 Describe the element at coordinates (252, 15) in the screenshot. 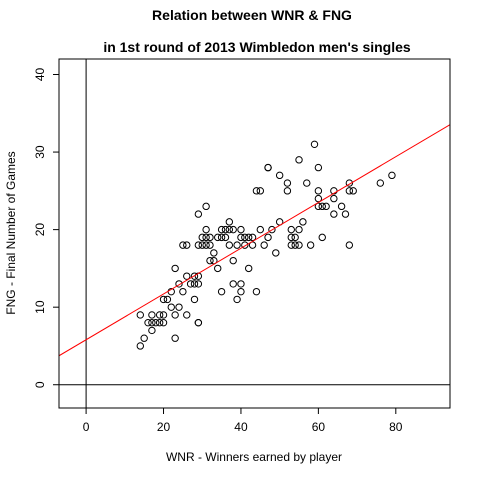

I see `chart-title-line1: Relation between WNR & FNG` at that location.